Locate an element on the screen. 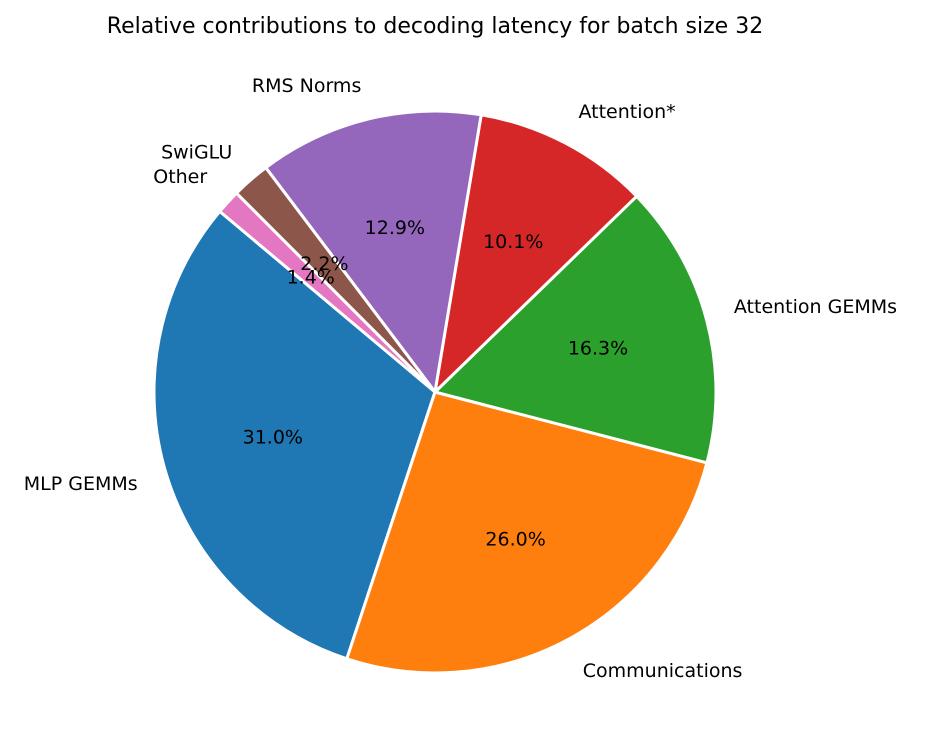 This screenshot has width=926, height=754. pct-attention: 10.1% is located at coordinates (513, 242).